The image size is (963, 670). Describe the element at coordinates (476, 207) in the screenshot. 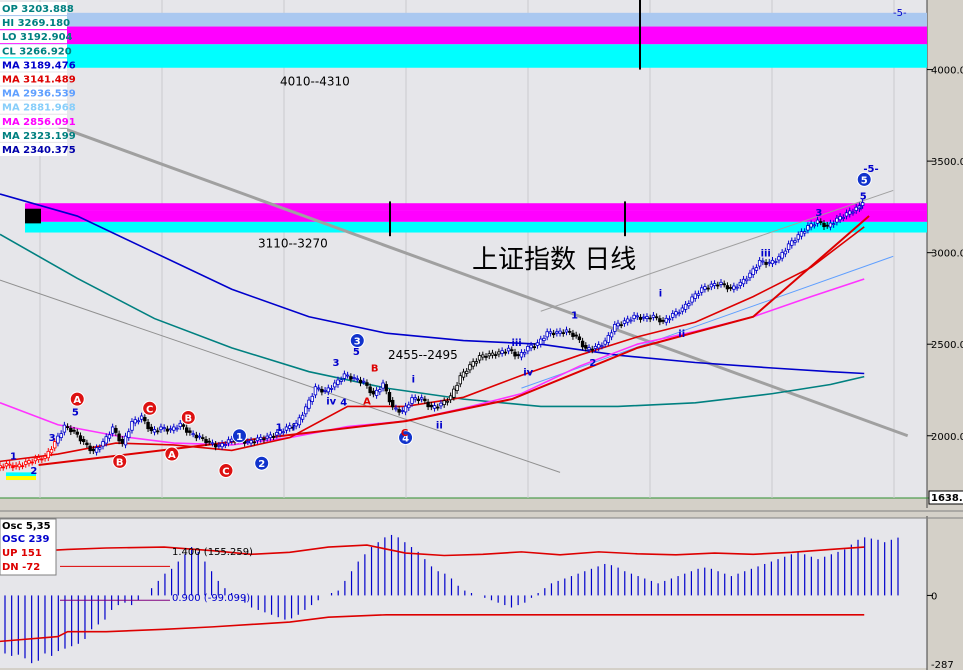

I see `target-zone-top` at that location.